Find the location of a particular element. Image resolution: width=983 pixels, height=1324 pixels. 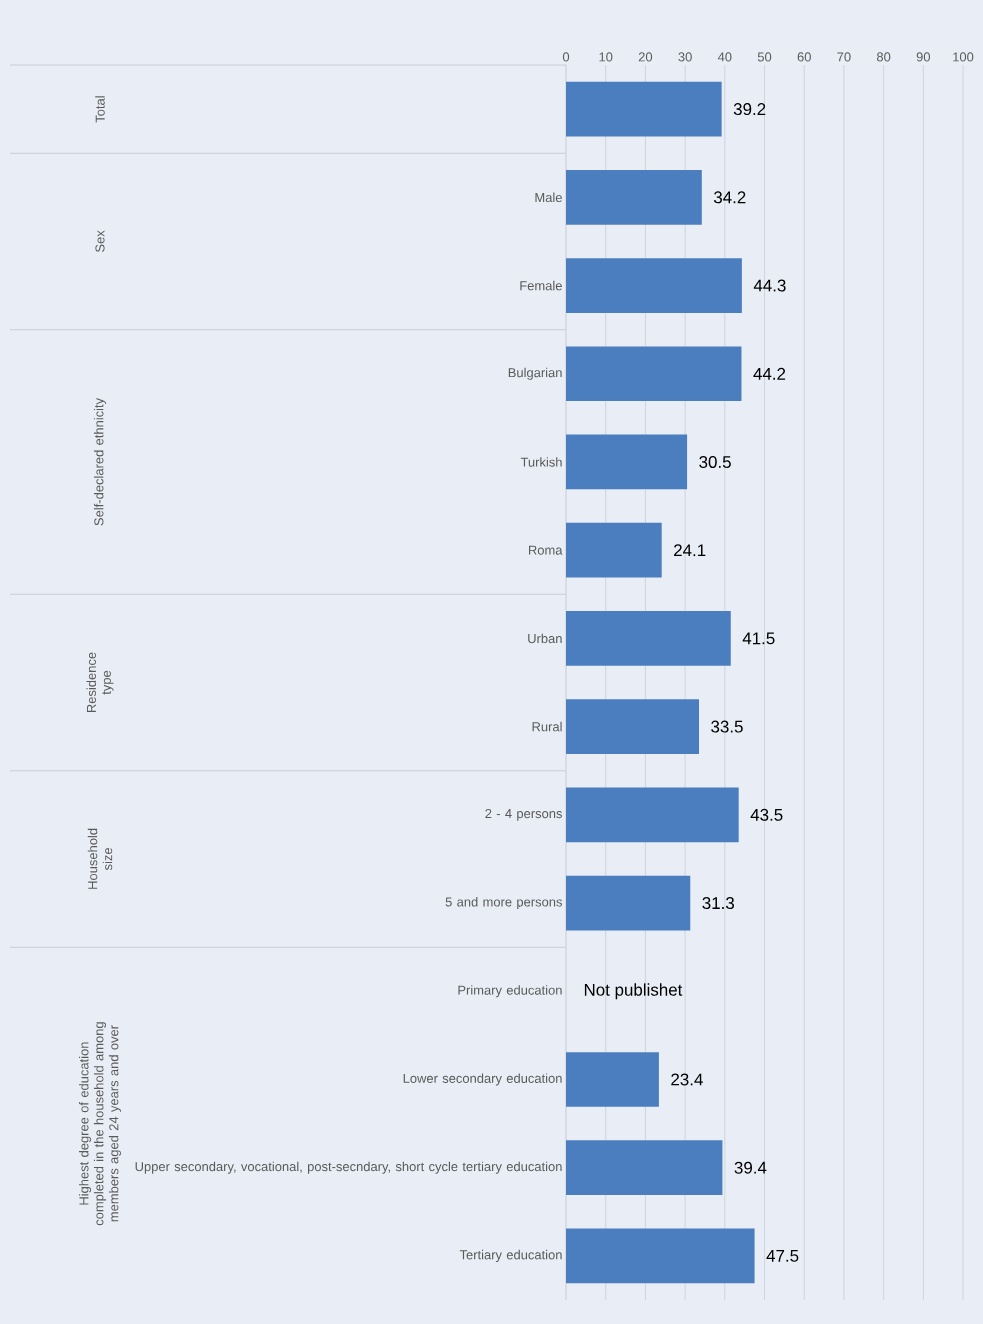

data-label: 34.2 is located at coordinates (729, 197).